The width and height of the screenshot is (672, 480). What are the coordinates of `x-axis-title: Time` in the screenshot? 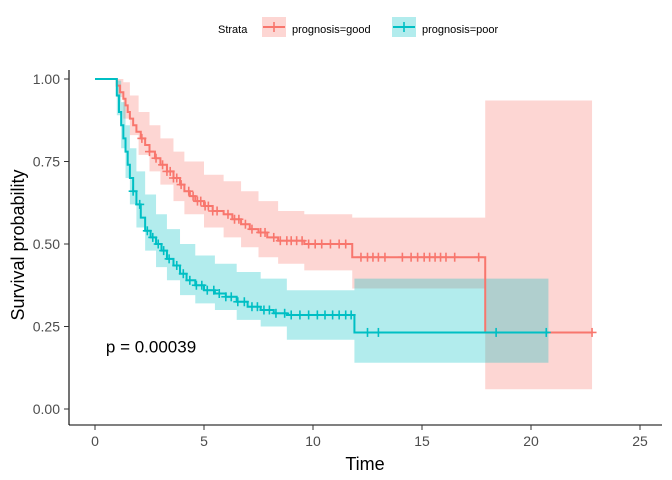 It's located at (364, 464).